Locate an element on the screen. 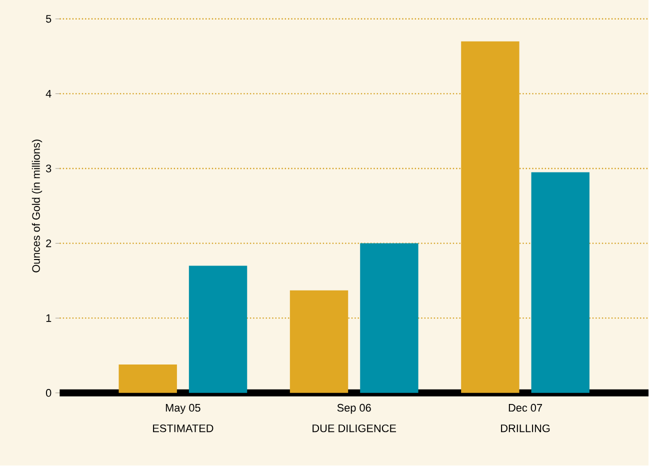  y-tick-label: 2 is located at coordinates (49, 244).